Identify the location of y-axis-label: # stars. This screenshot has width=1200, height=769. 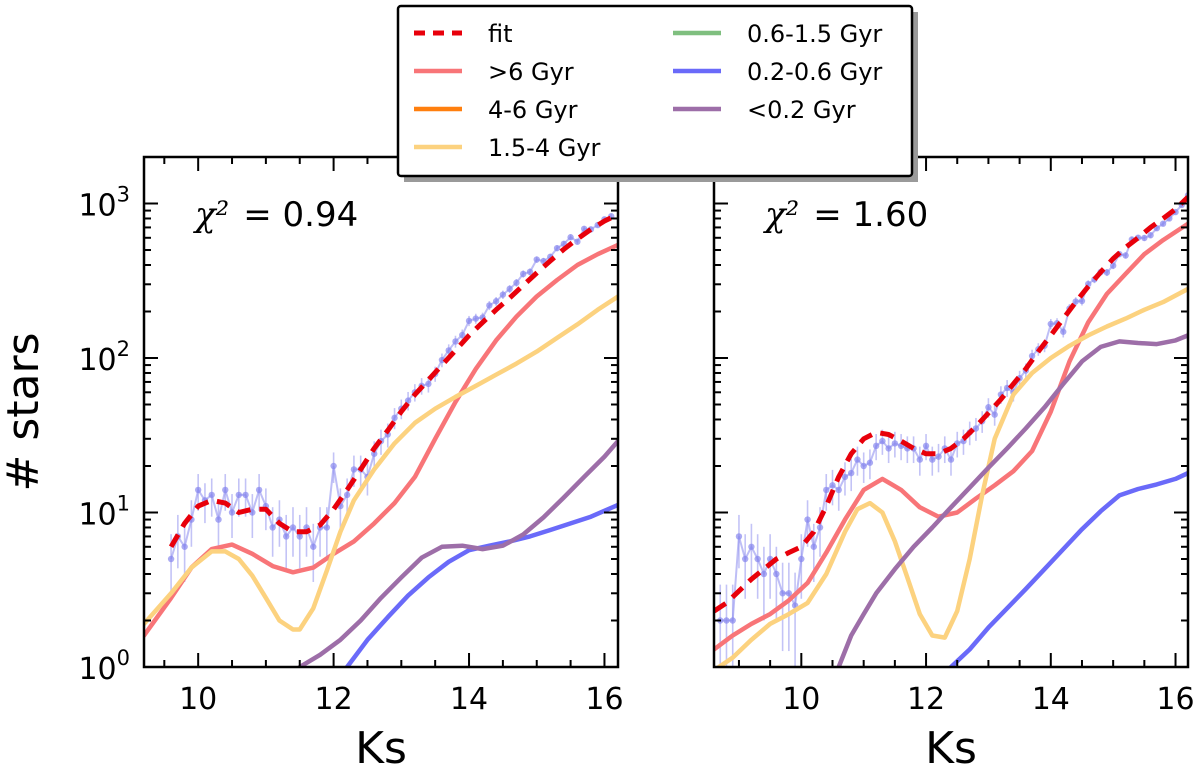
(24, 411).